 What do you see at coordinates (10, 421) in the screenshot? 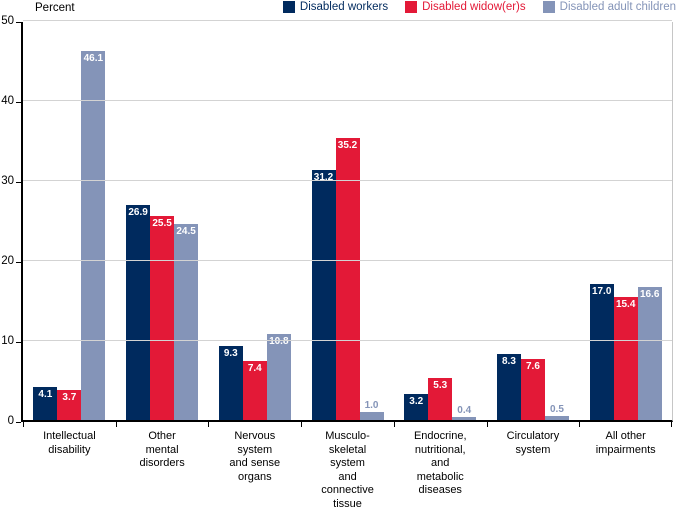
I see `y-tick-label: 0` at bounding box center [10, 421].